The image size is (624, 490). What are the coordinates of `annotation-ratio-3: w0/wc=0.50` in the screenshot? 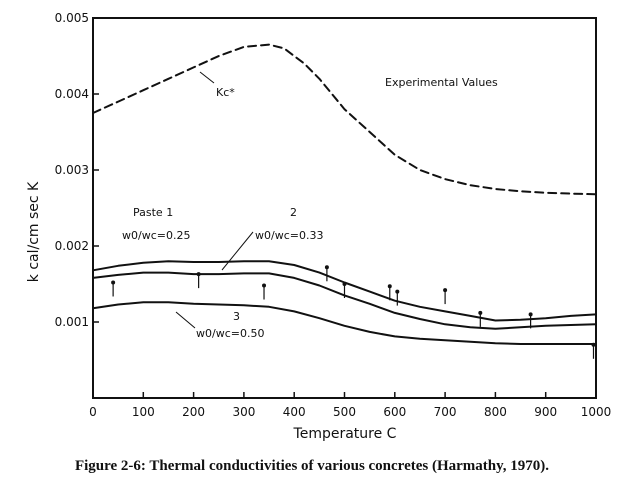 It's located at (230, 333).